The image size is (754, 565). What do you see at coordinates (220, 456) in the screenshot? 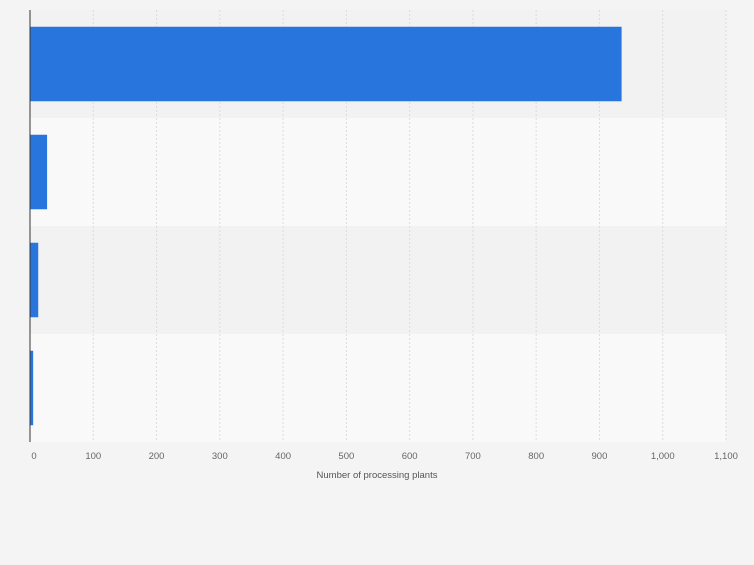
I see `x-tick-label: 300` at bounding box center [220, 456].